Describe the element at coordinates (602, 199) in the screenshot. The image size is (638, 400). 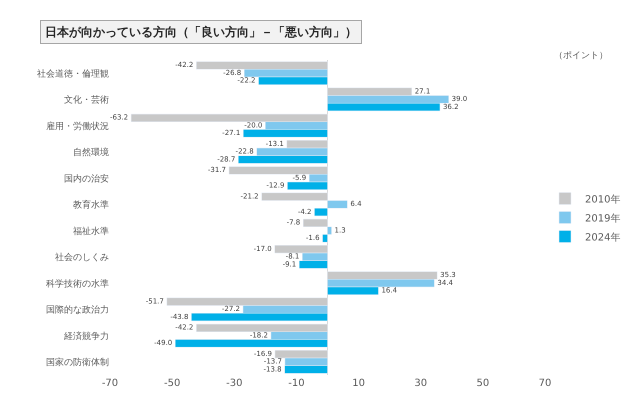
I see `legend-label: 2010年` at that location.